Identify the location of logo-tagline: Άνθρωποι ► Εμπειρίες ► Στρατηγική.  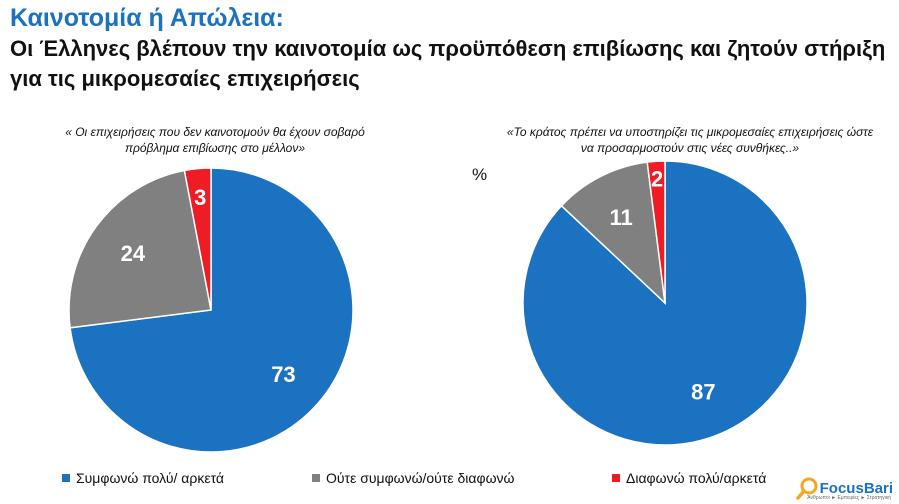
(849, 498).